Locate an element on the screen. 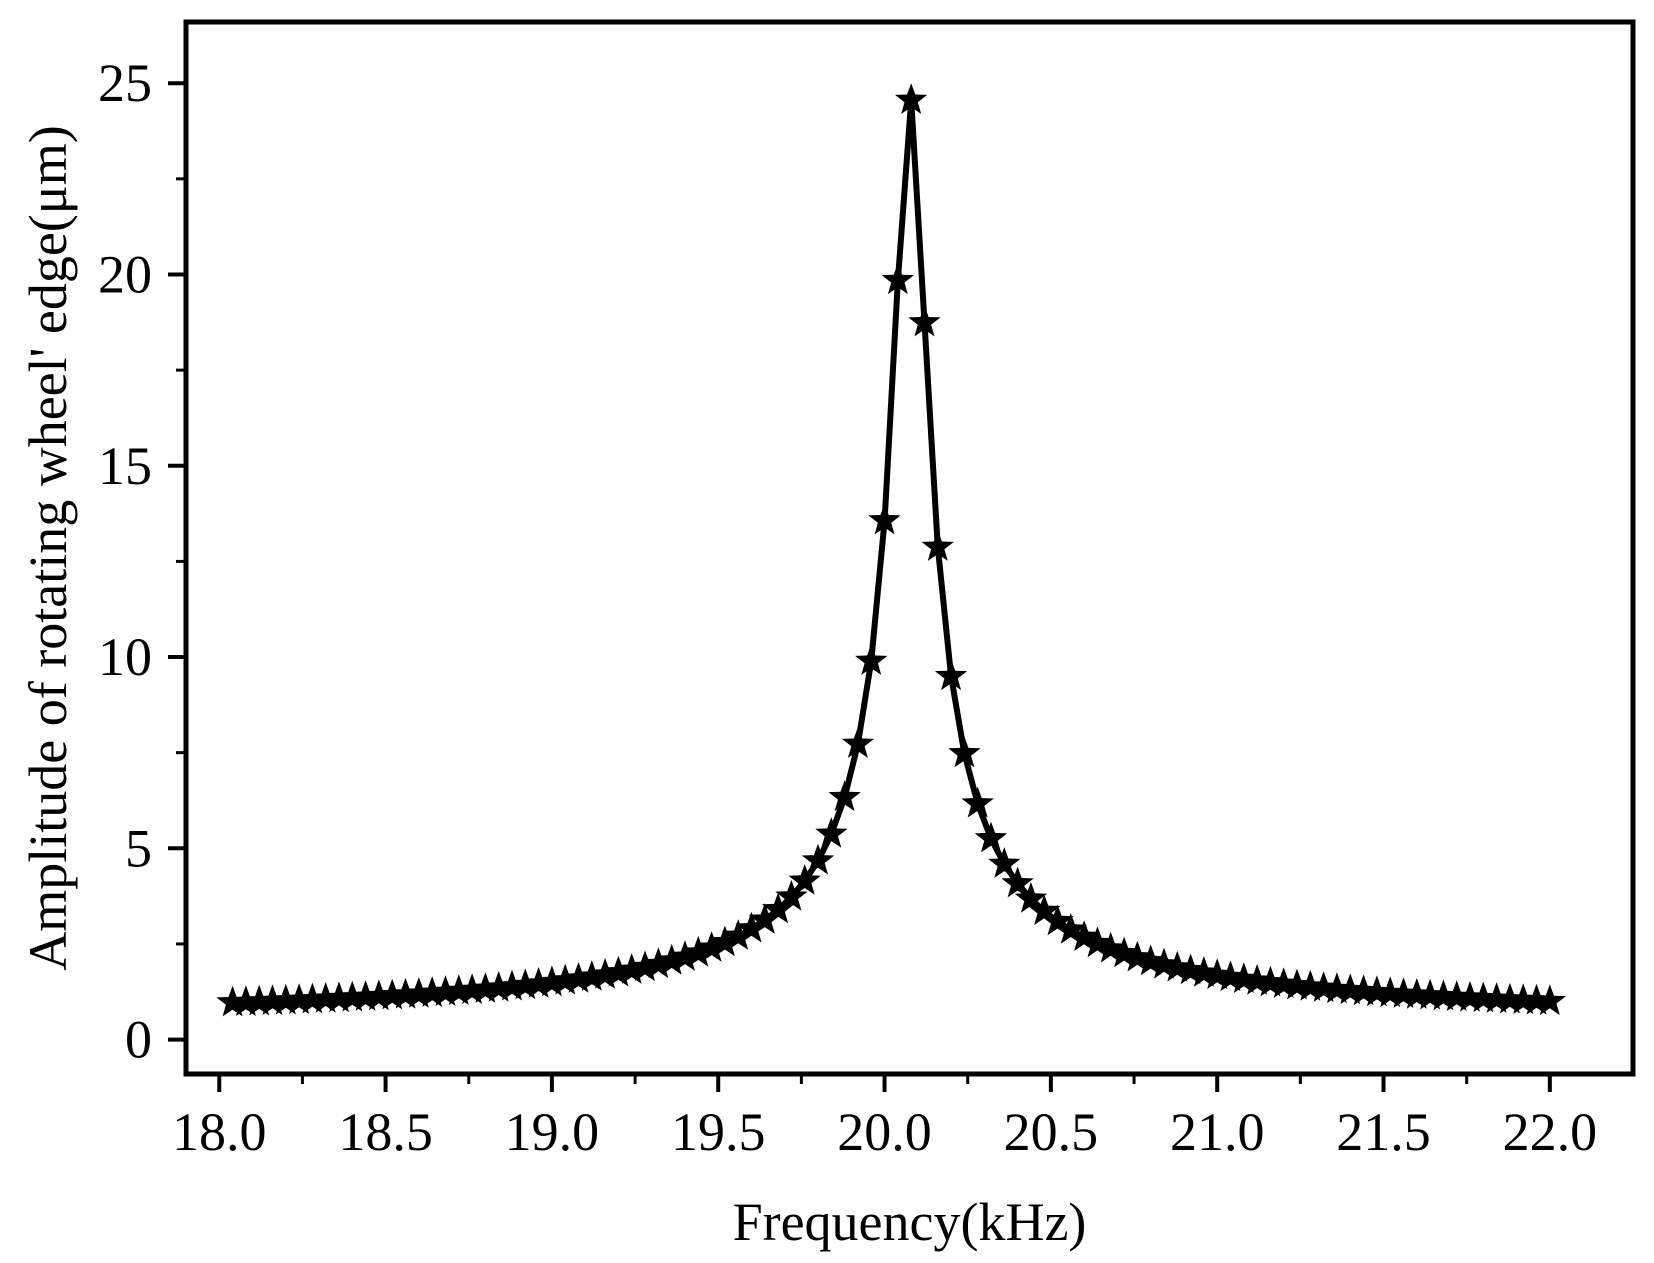  x-tick-label: 22.0 is located at coordinates (1550, 1132).